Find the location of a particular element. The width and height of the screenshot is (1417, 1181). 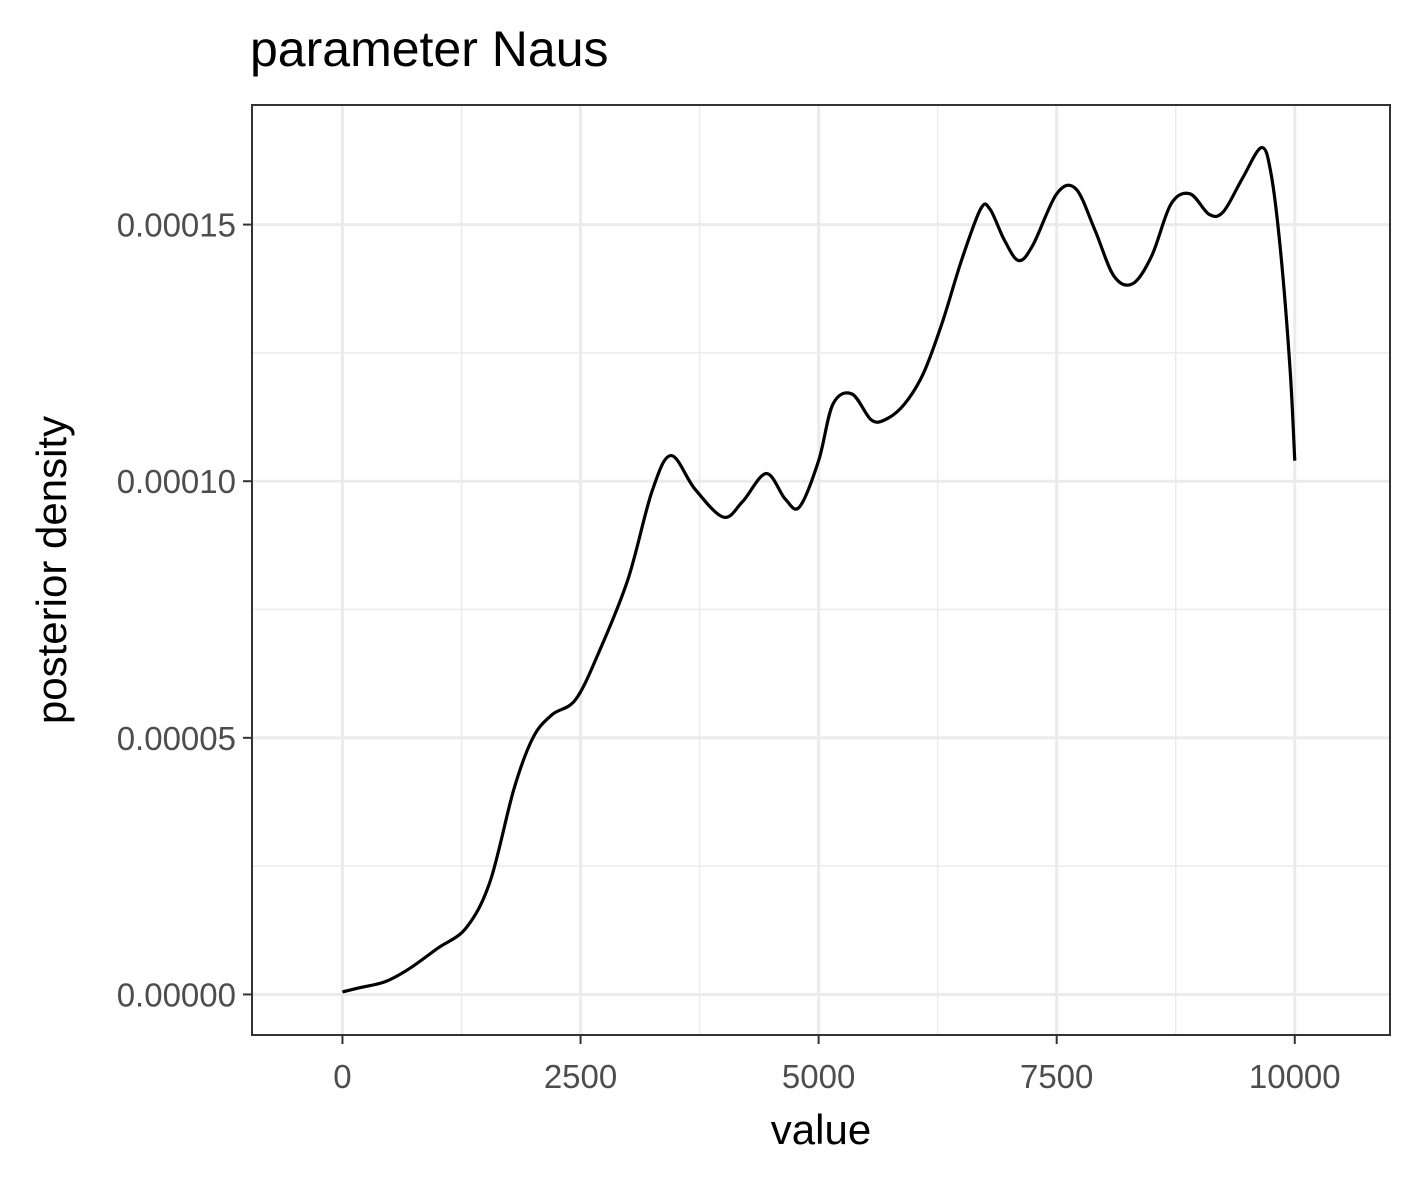

x-axis-title: value is located at coordinates (821, 1129).